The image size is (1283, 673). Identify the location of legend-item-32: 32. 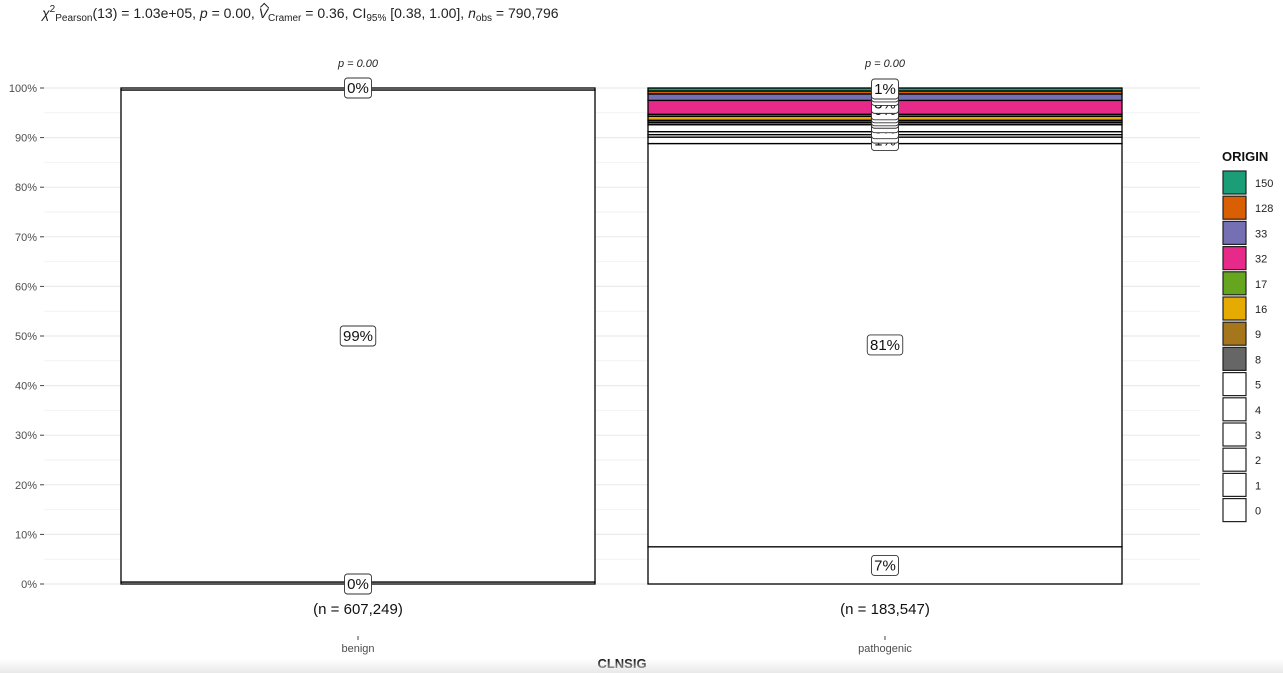
(1244, 258).